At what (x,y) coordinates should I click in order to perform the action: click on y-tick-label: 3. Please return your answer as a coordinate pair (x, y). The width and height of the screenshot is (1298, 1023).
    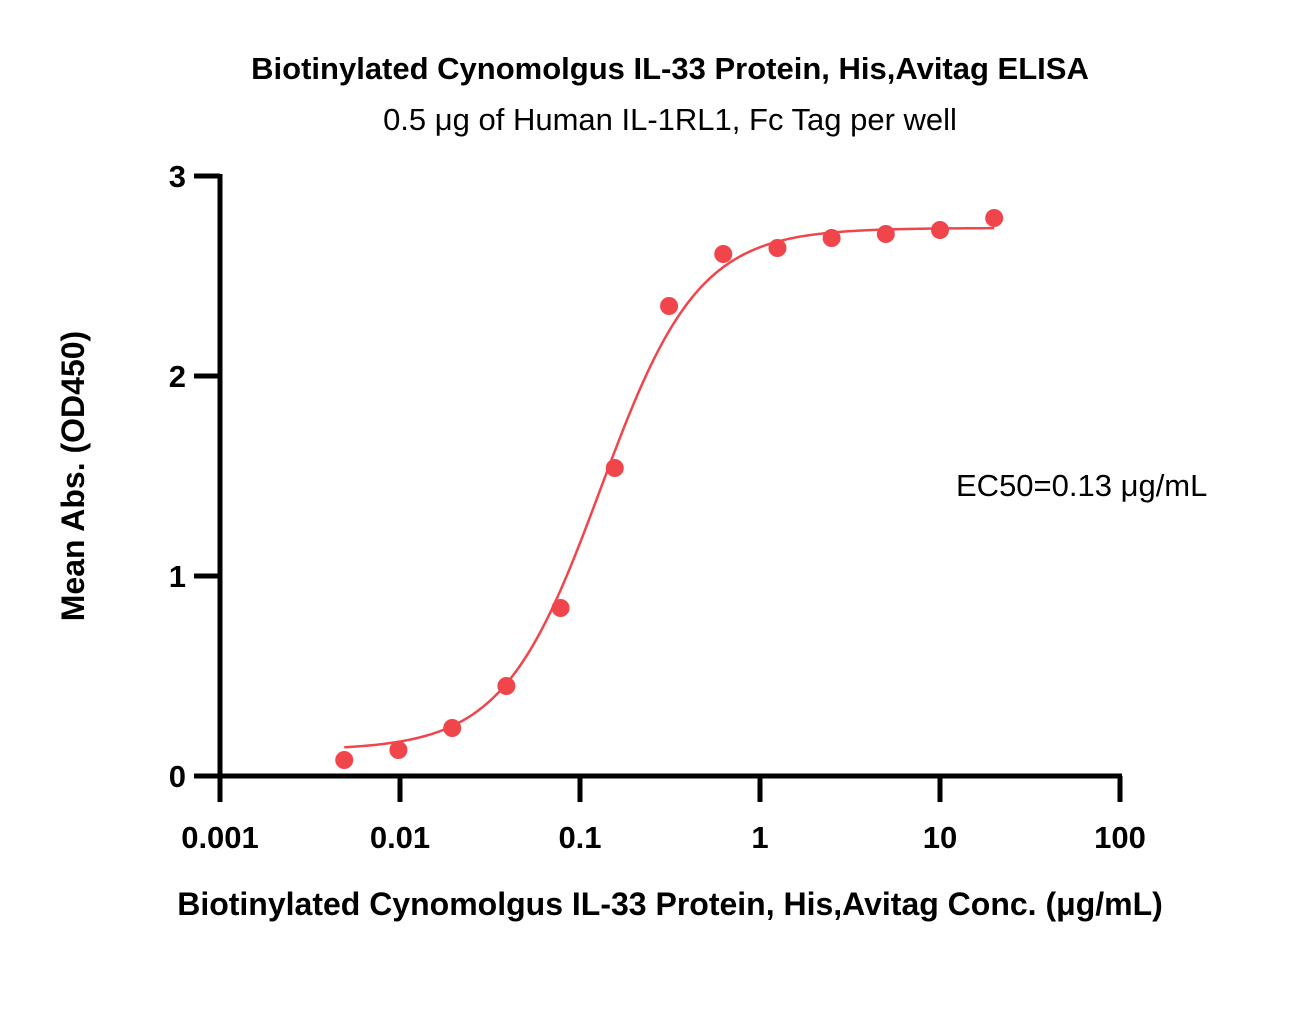
    Looking at the image, I should click on (177, 176).